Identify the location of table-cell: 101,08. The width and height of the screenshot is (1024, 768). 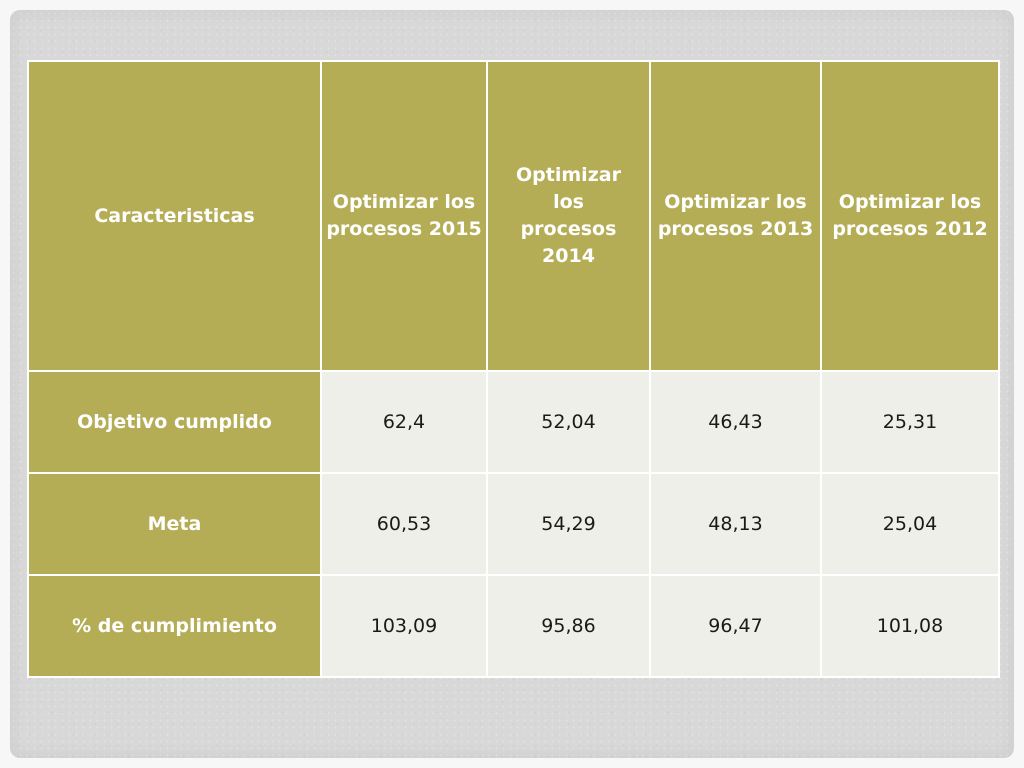
(910, 626).